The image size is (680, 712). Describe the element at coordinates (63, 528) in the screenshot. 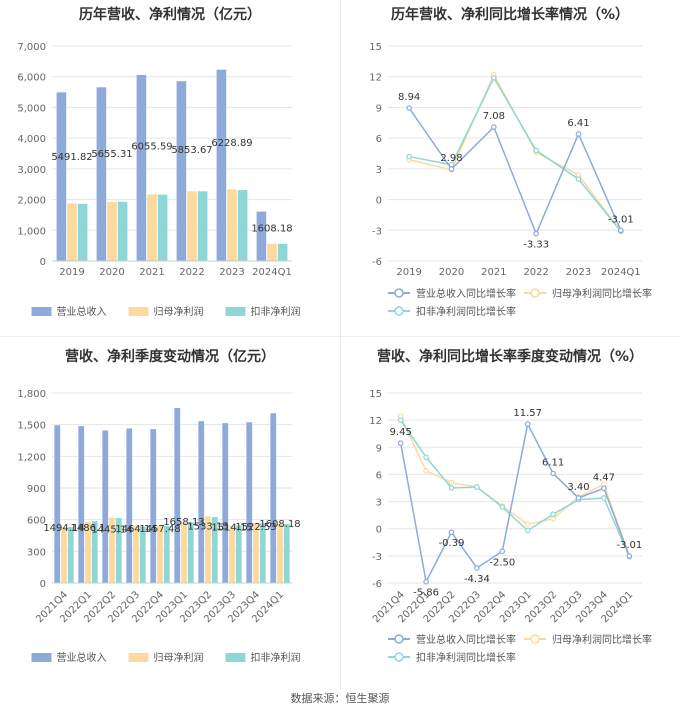

I see `data-label: 1494.14` at that location.